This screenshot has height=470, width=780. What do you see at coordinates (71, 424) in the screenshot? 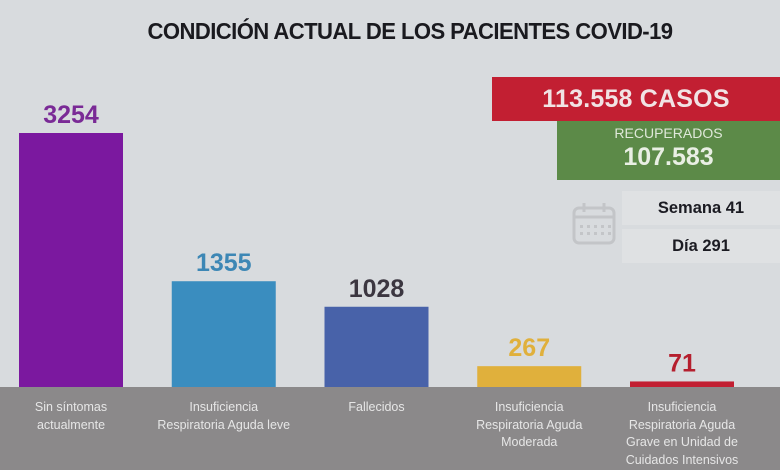
I see `category-label-line: actualmente` at bounding box center [71, 424].